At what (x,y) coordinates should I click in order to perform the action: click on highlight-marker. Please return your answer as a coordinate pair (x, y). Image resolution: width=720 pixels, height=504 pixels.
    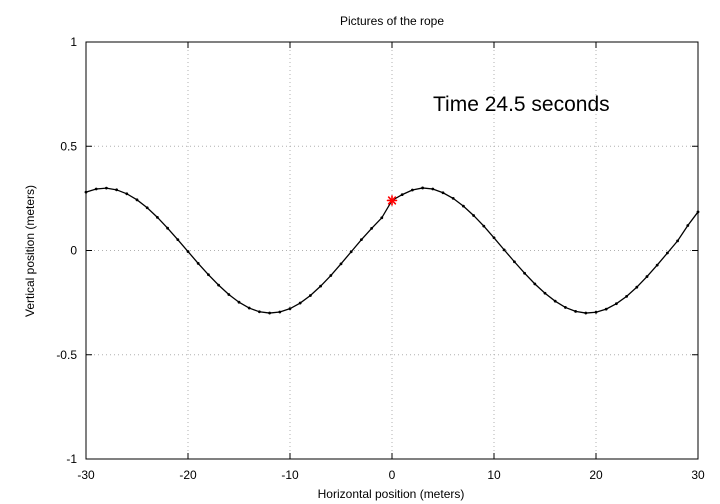
    Looking at the image, I should click on (392, 200).